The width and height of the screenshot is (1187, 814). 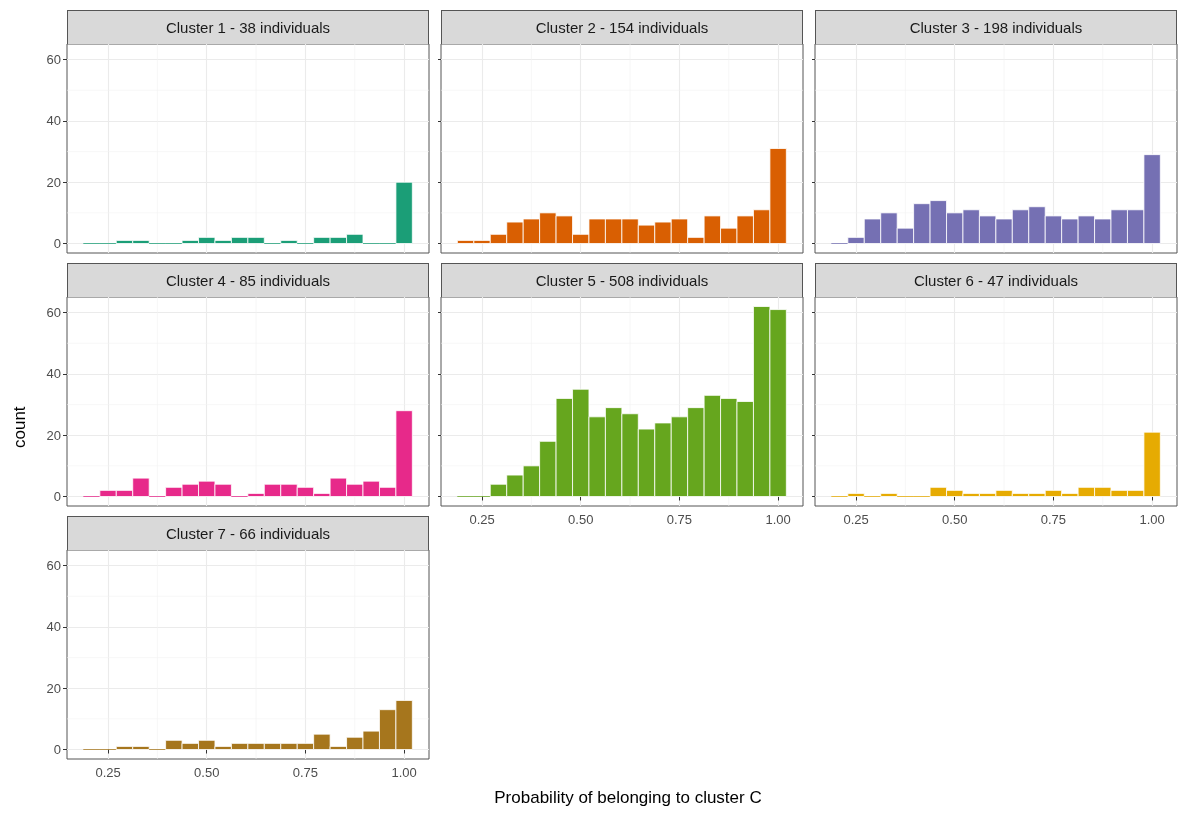 I want to click on y-axis-title: count, so click(x=20, y=427).